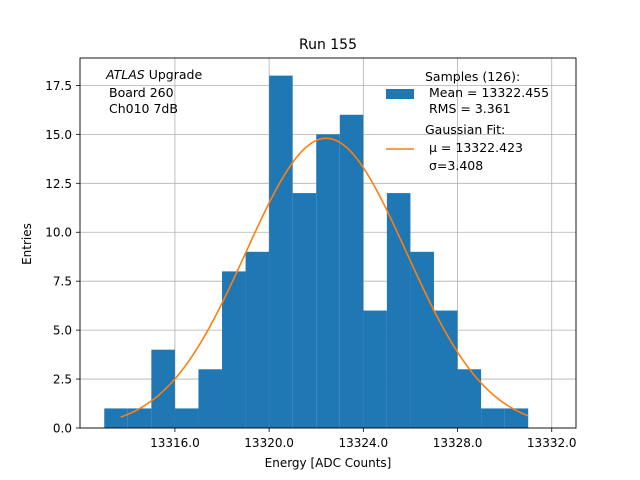 The width and height of the screenshot is (640, 480). What do you see at coordinates (27, 244) in the screenshot?
I see `y-axis-label: Entries` at bounding box center [27, 244].